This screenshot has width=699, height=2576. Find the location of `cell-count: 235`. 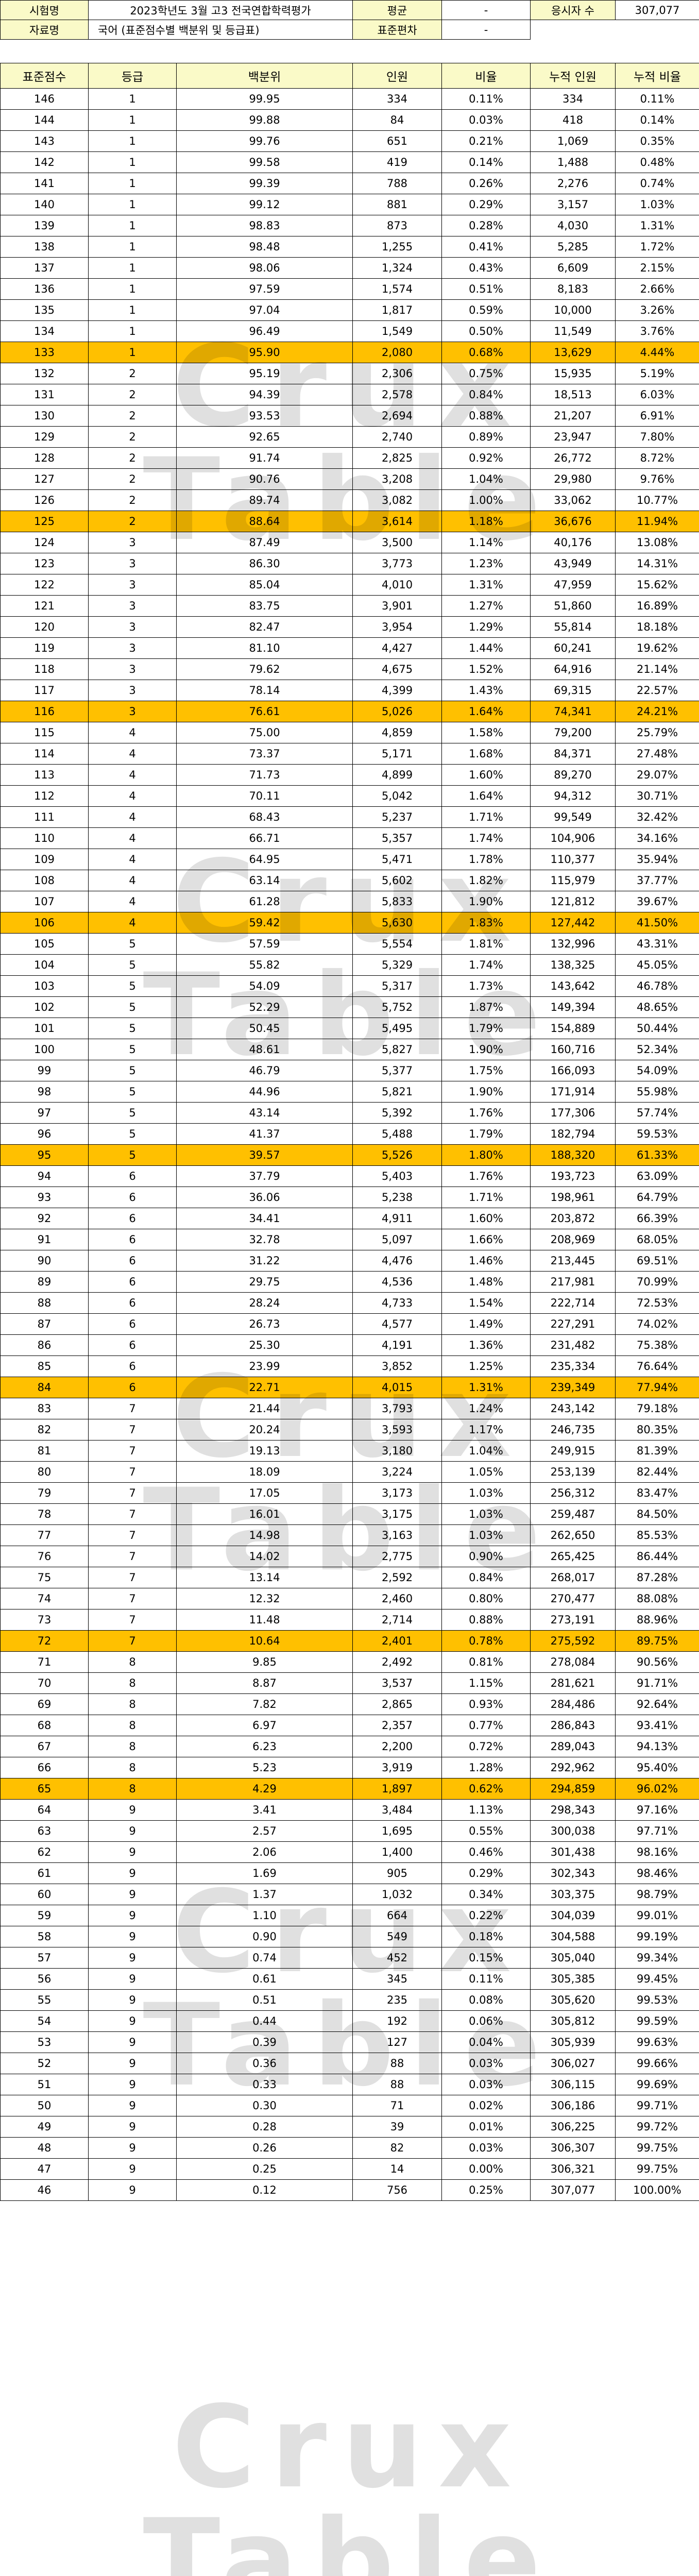

cell-count: 235 is located at coordinates (397, 2000).